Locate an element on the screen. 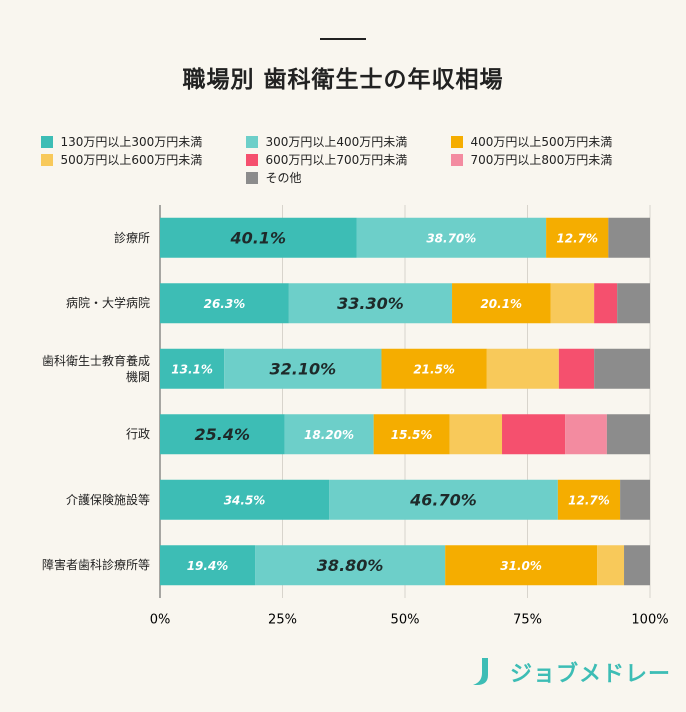  brand-icon is located at coordinates (480, 671).